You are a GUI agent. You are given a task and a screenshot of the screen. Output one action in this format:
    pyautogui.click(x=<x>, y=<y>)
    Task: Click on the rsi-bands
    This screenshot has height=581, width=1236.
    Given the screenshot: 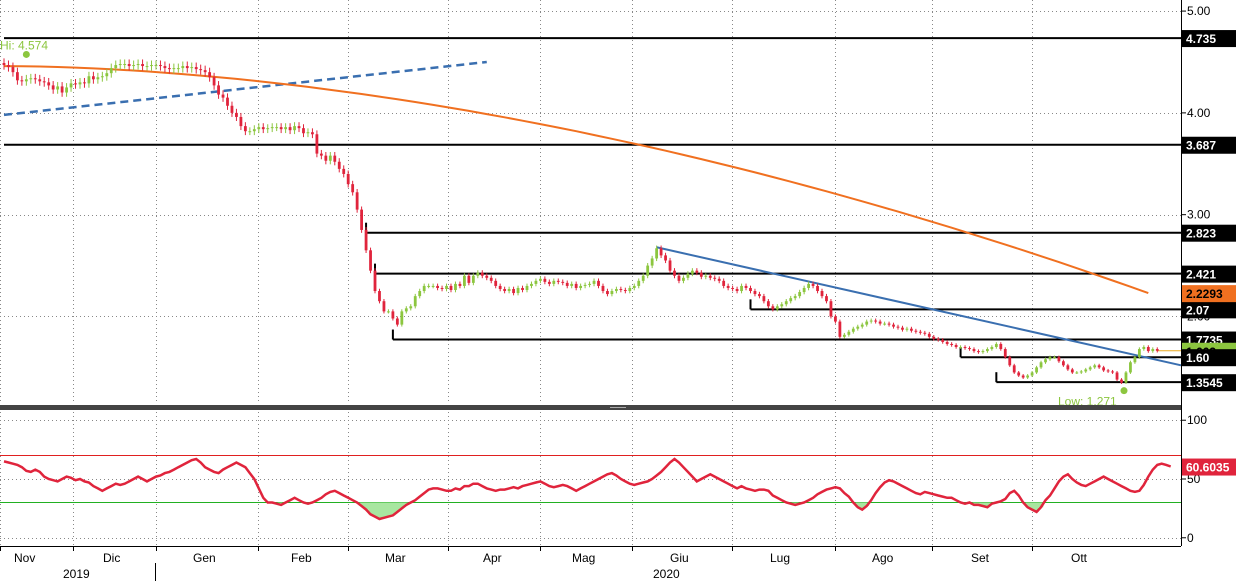 What is the action you would take?
    pyautogui.click(x=590, y=486)
    